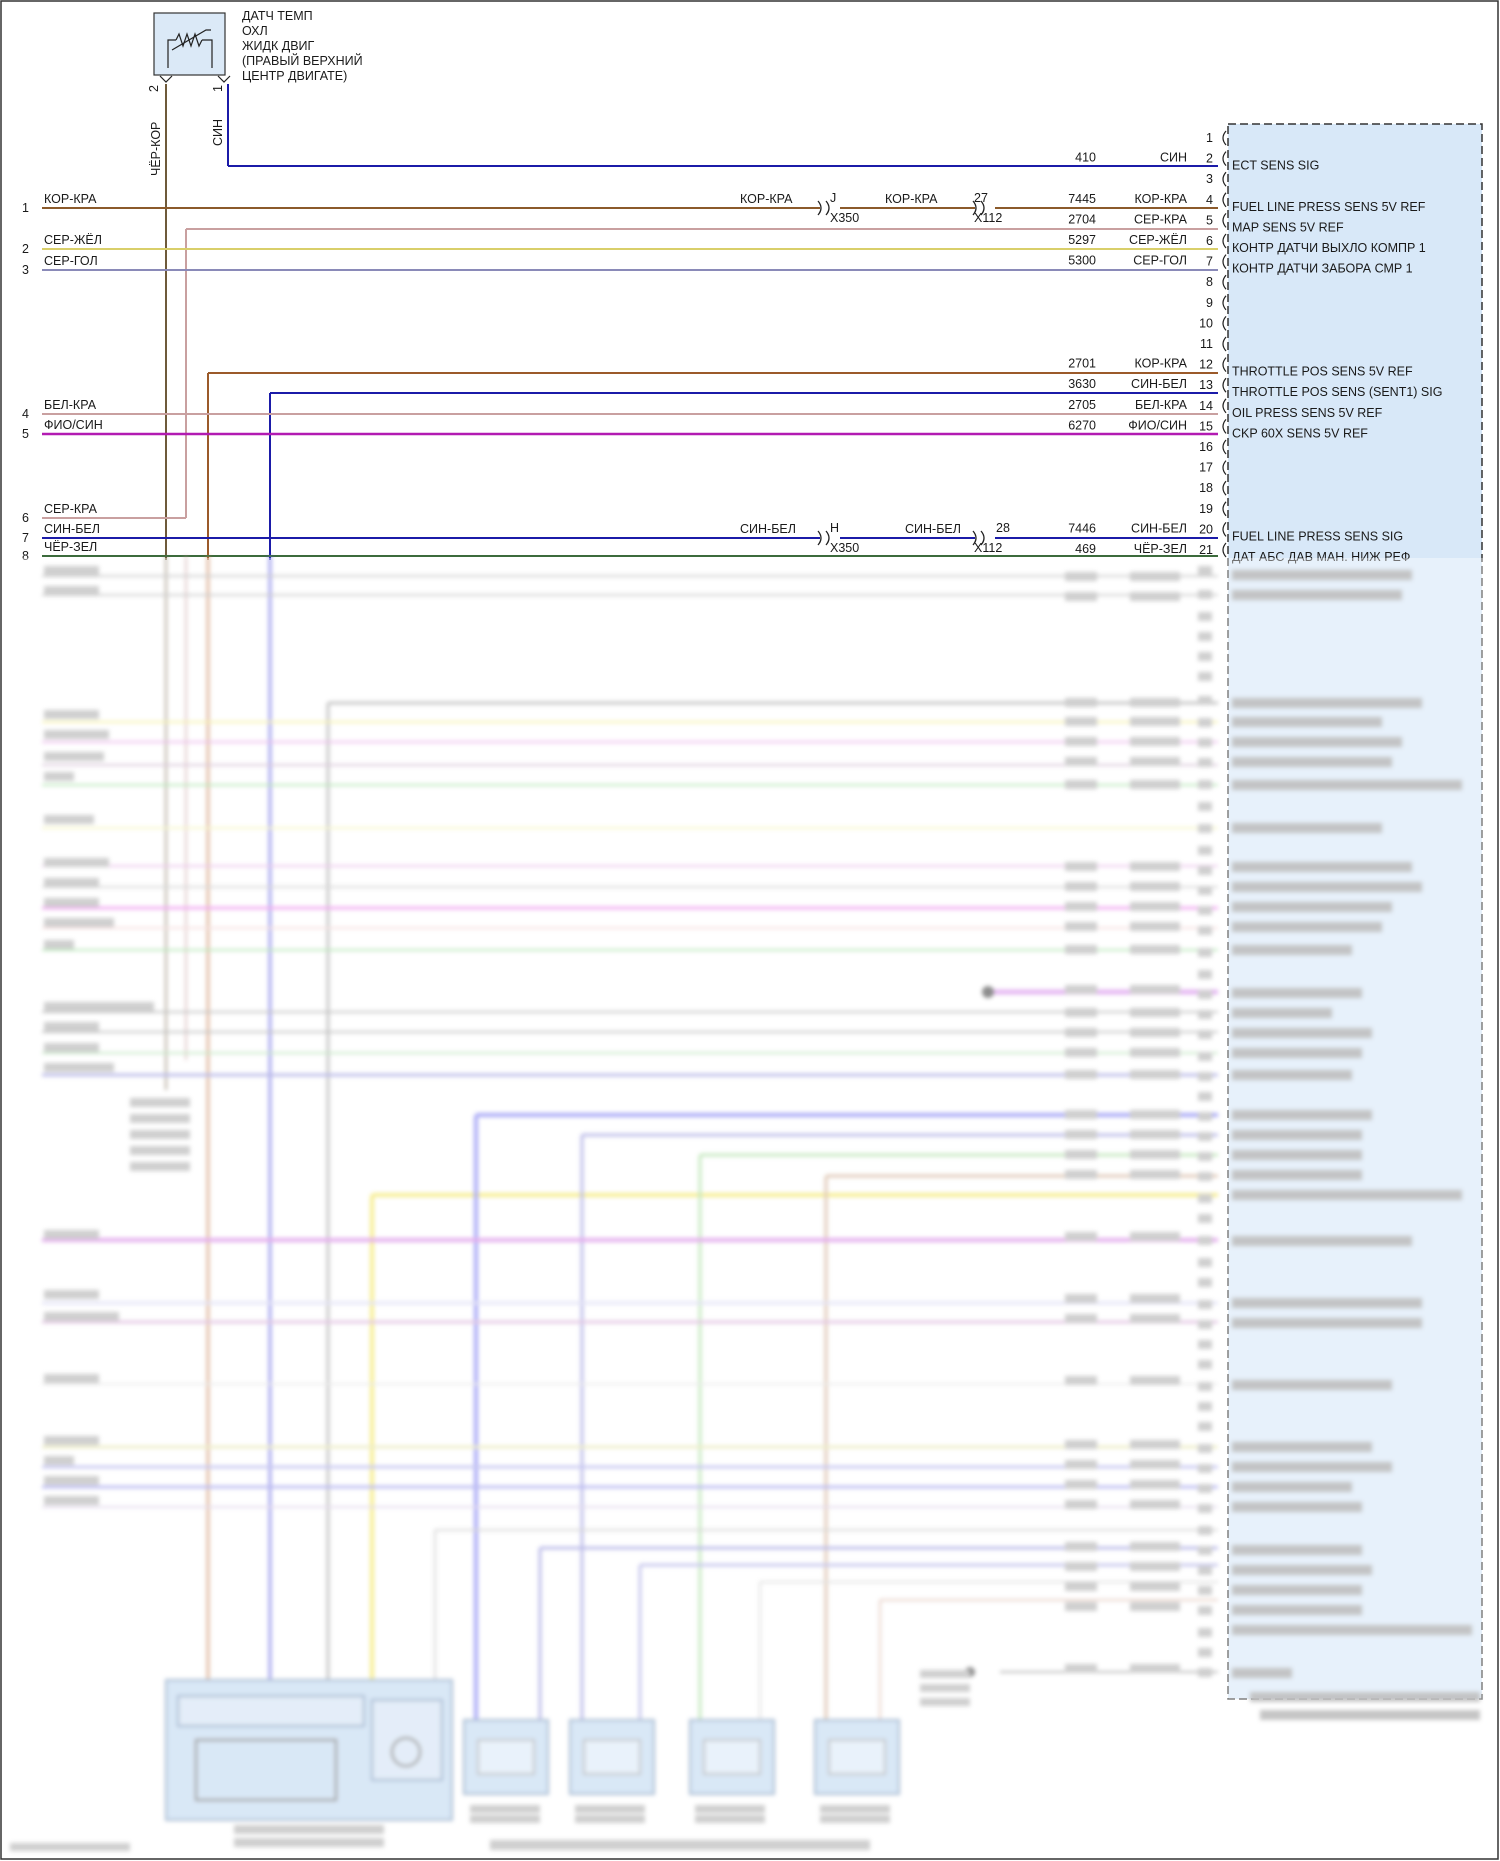 The height and width of the screenshot is (1861, 1500). What do you see at coordinates (1317, 536) in the screenshot?
I see `module-pin-function: FUEL LINE PRESS SENS SIG` at bounding box center [1317, 536].